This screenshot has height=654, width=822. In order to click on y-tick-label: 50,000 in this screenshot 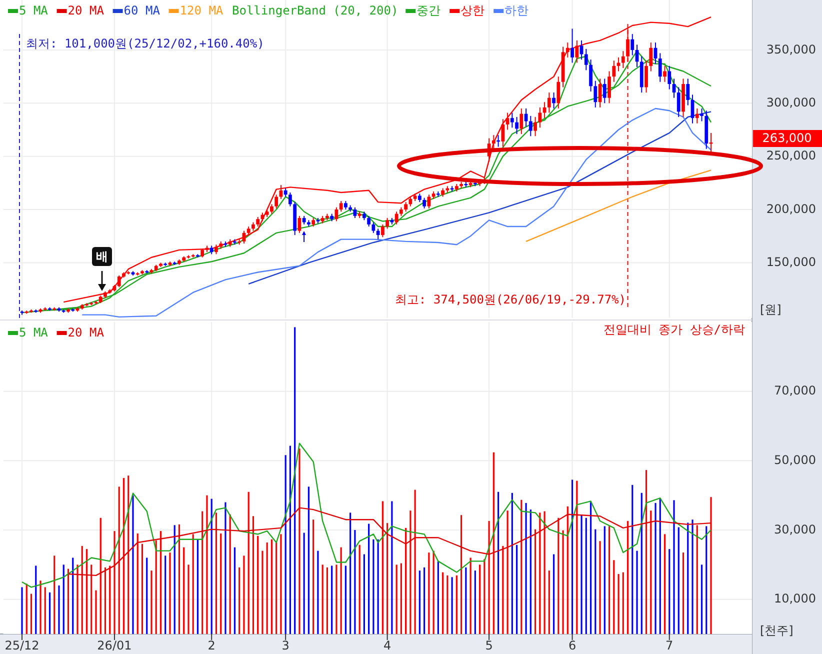, I will do `click(795, 459)`.